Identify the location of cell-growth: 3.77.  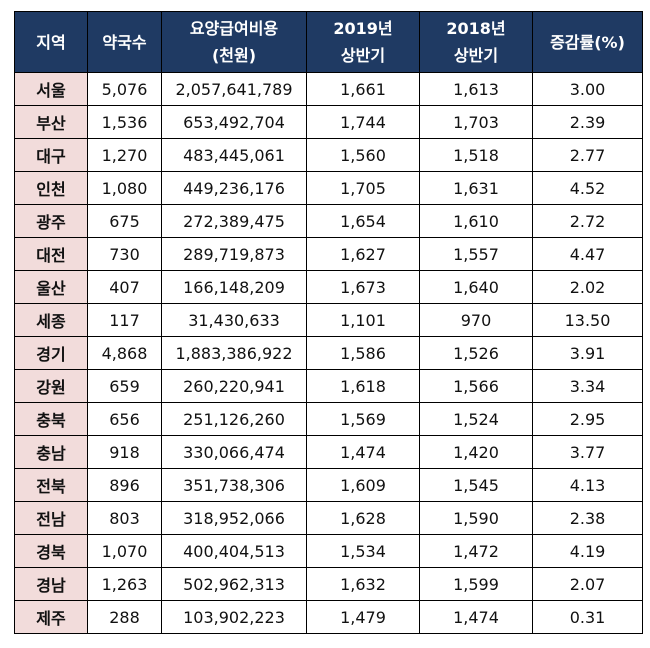
(587, 452).